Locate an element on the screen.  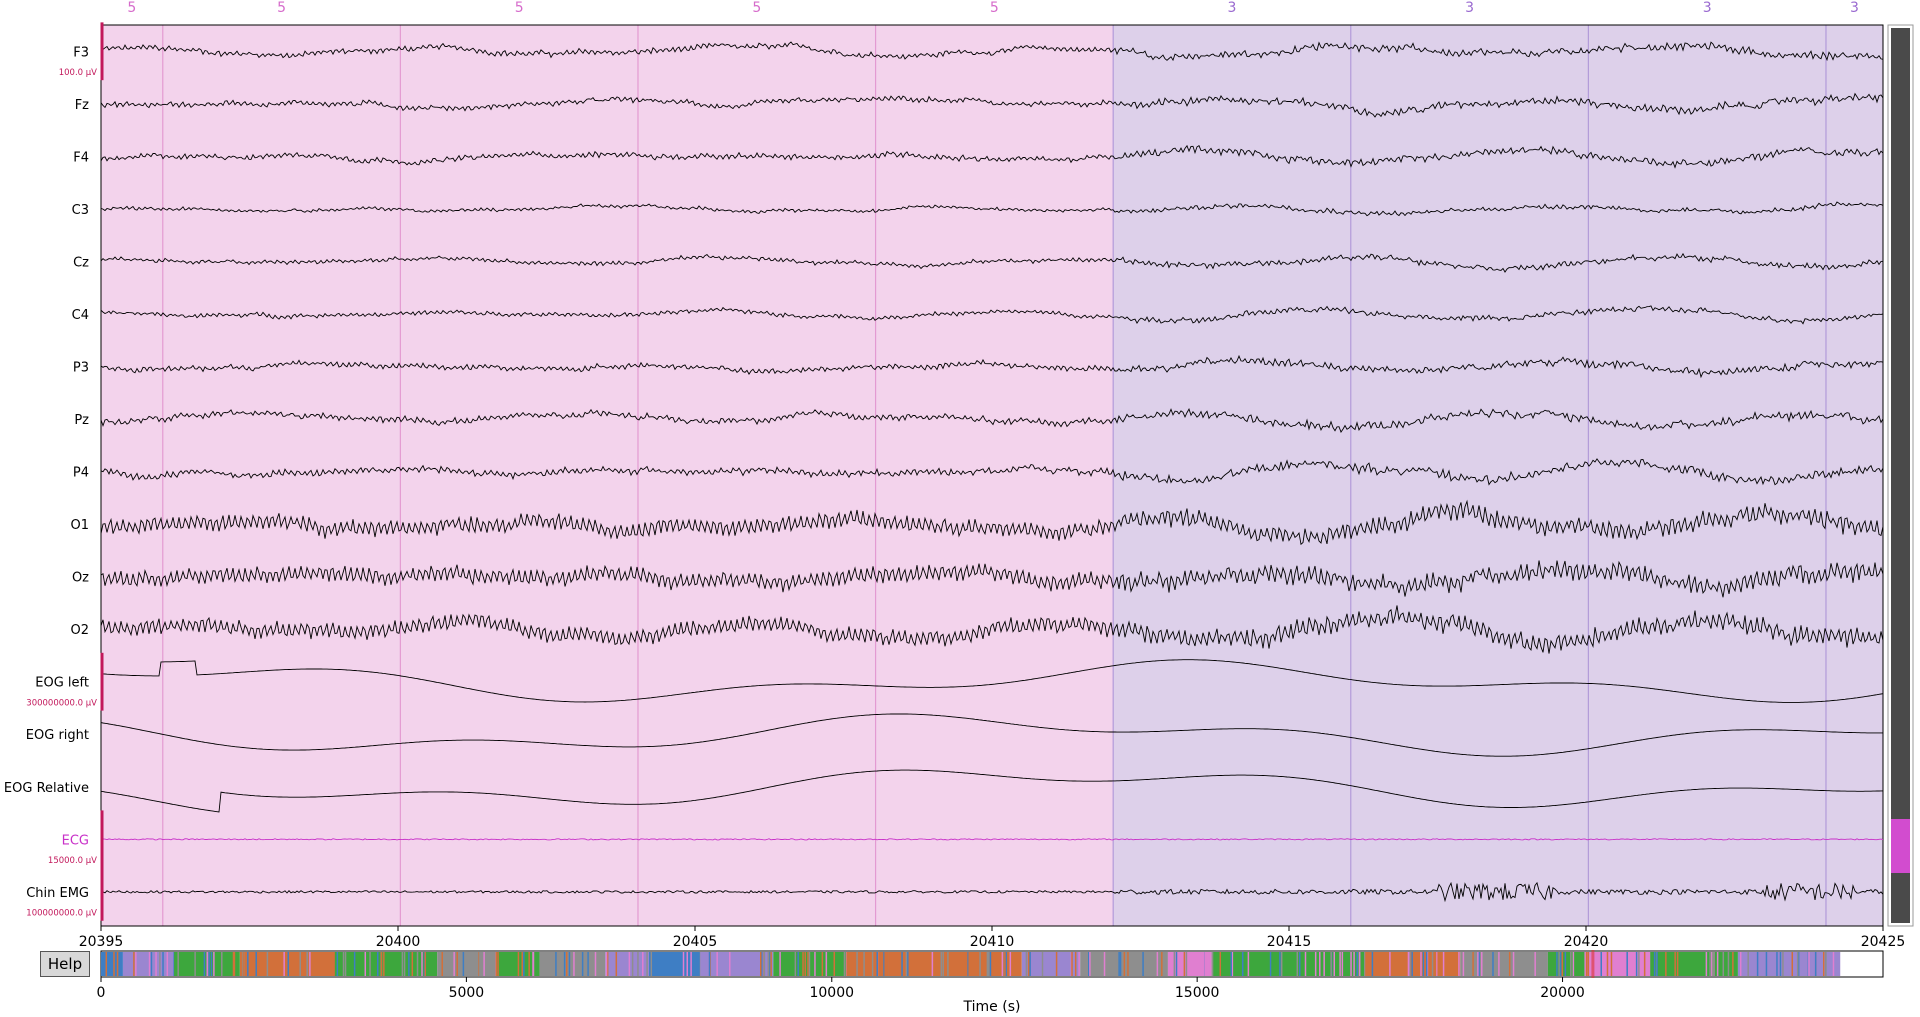
trace-c3 is located at coordinates (992, 209).